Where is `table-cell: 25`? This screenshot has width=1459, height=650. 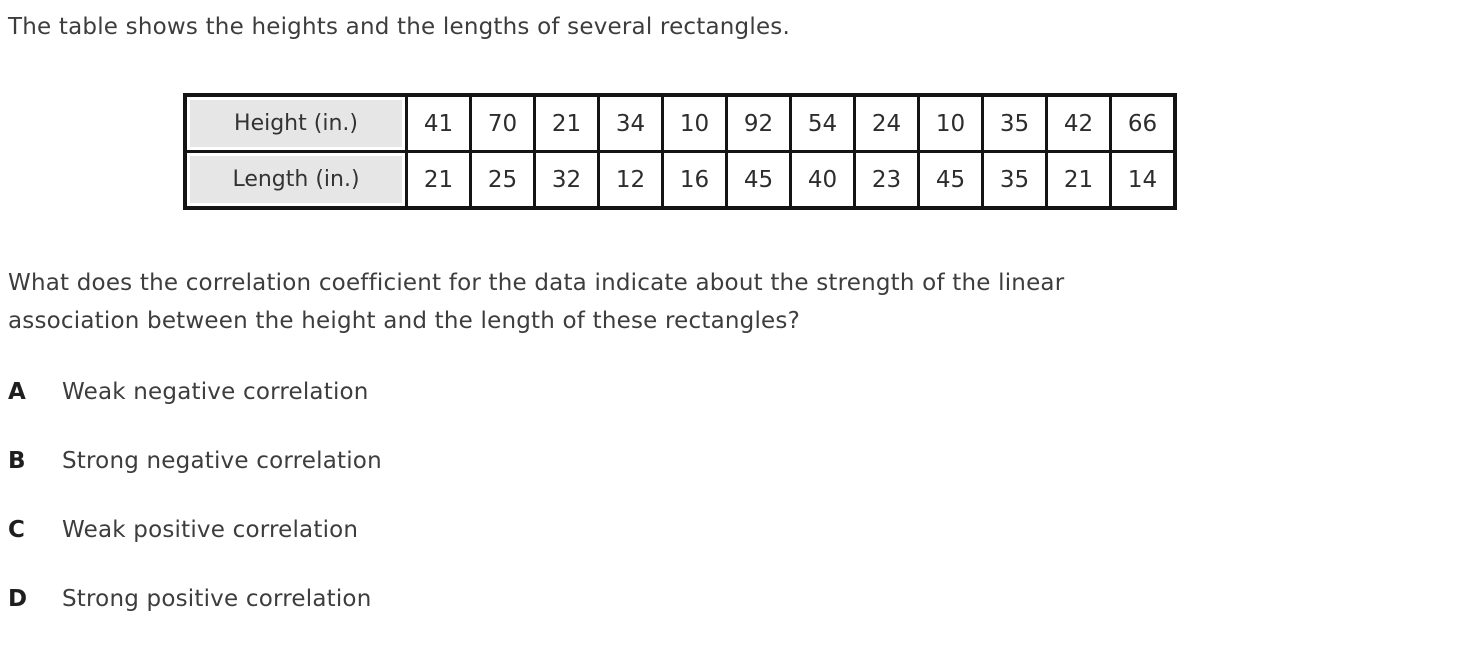
table-cell: 25 is located at coordinates (502, 180).